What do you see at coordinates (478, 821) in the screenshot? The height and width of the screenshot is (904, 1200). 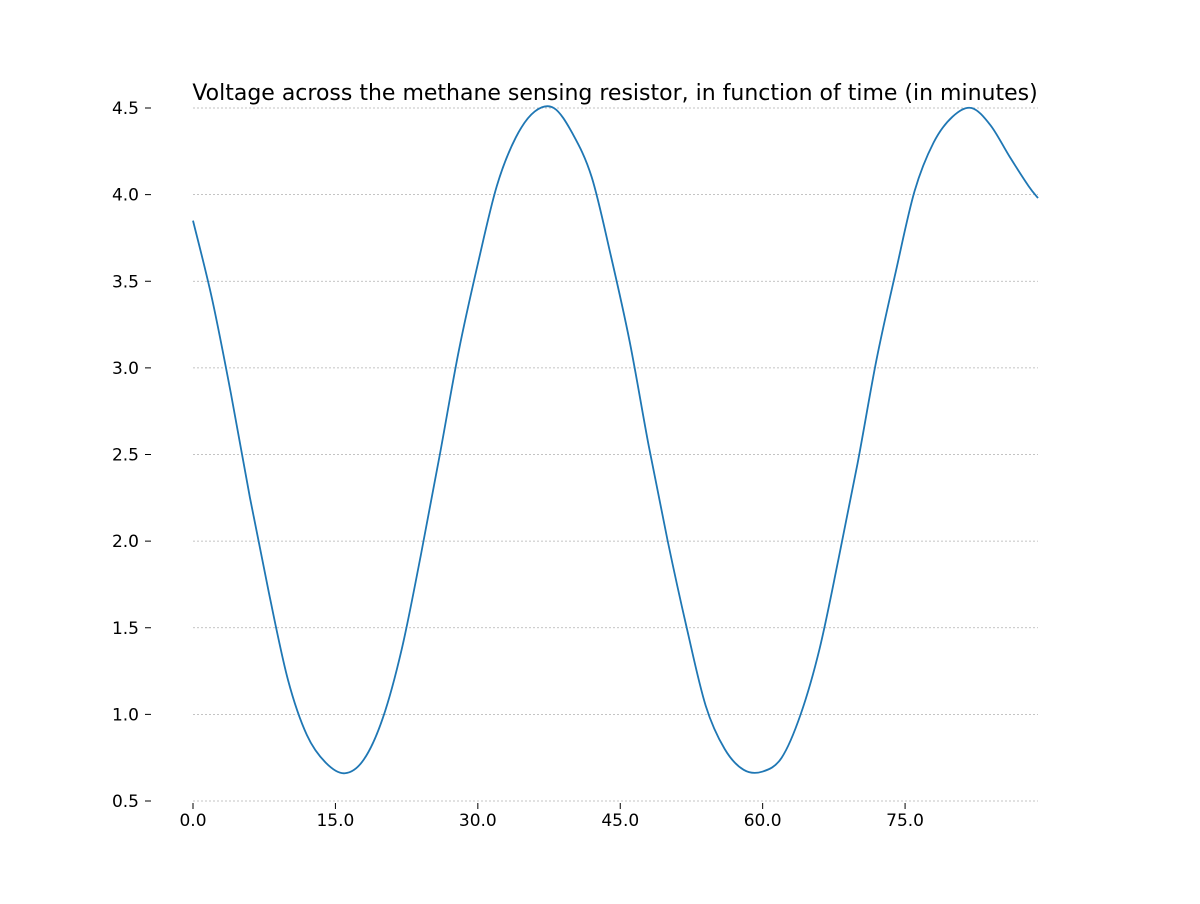 I see `x-tick-label: 30.0` at bounding box center [478, 821].